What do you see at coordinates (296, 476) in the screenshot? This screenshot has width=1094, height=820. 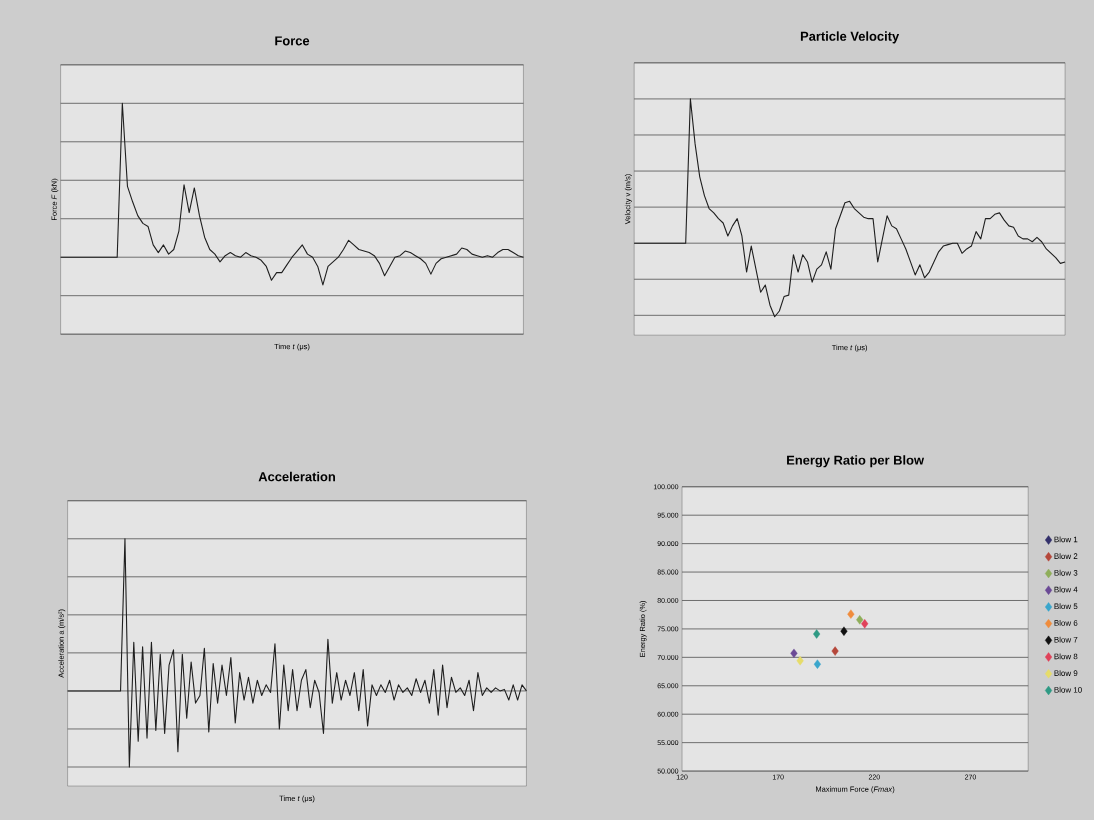 I see `chart-title: Acceleration` at bounding box center [296, 476].